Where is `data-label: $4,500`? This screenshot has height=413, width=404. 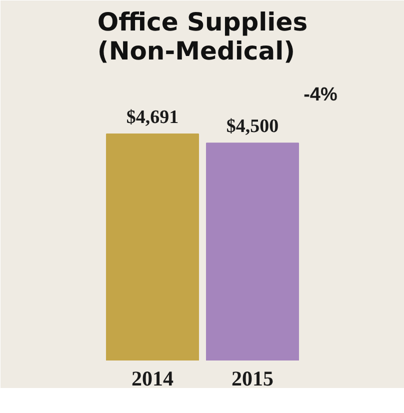 data-label: $4,500 is located at coordinates (252, 127).